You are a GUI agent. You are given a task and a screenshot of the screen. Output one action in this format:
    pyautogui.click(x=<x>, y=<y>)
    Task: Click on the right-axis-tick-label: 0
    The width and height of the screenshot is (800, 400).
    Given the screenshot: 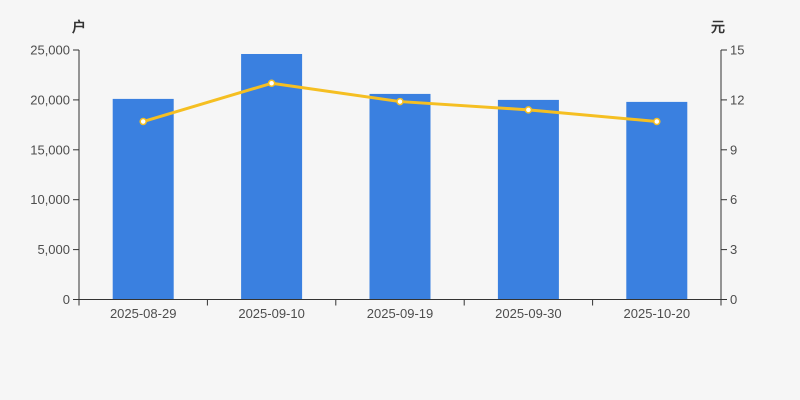 What is the action you would take?
    pyautogui.click(x=733, y=299)
    